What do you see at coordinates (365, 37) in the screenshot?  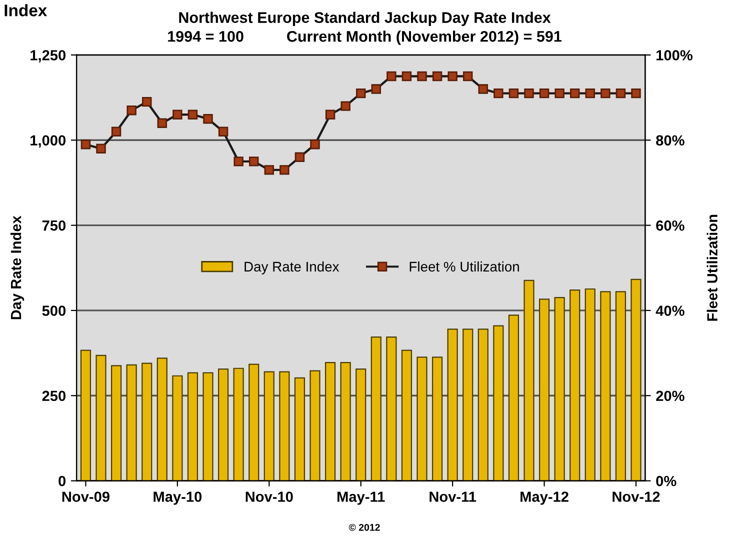 I see `chart-subtitle: 1994 = 100 Current Month (November 2012) = 591` at bounding box center [365, 37].